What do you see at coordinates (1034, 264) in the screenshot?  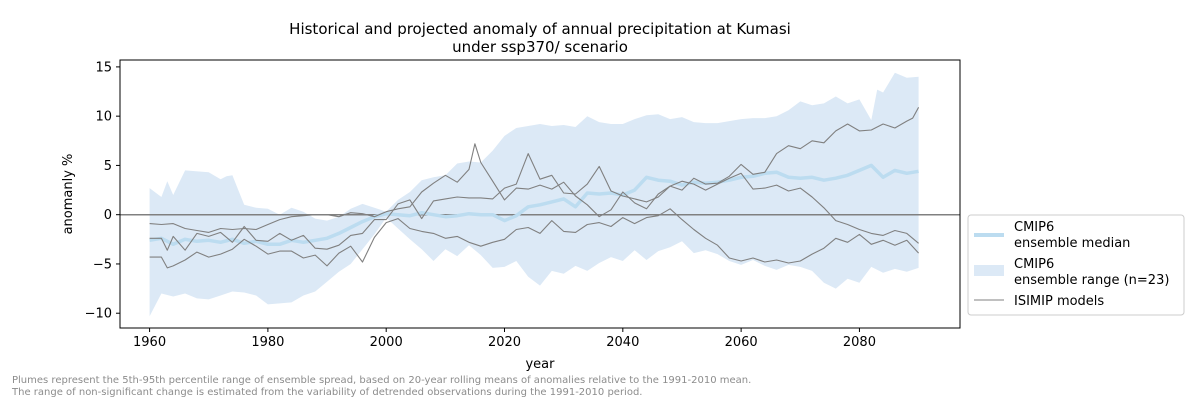 I see `legend-range-label-1: CMIP6` at bounding box center [1034, 264].